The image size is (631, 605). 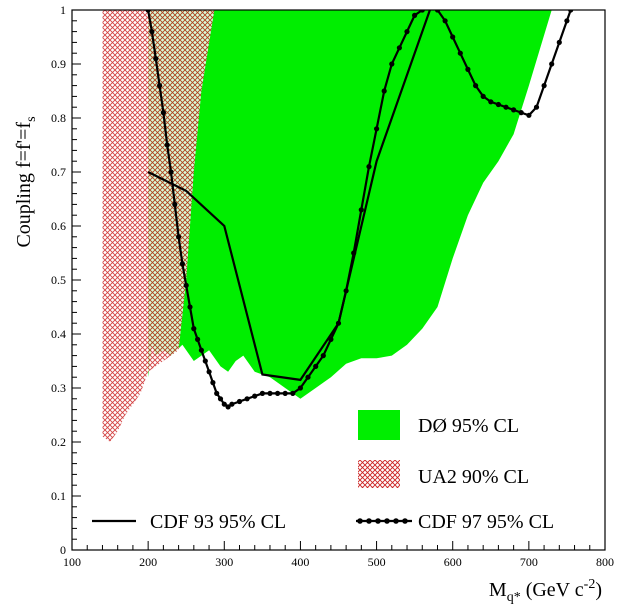 I want to click on legend-swatch-d0, so click(x=379, y=425).